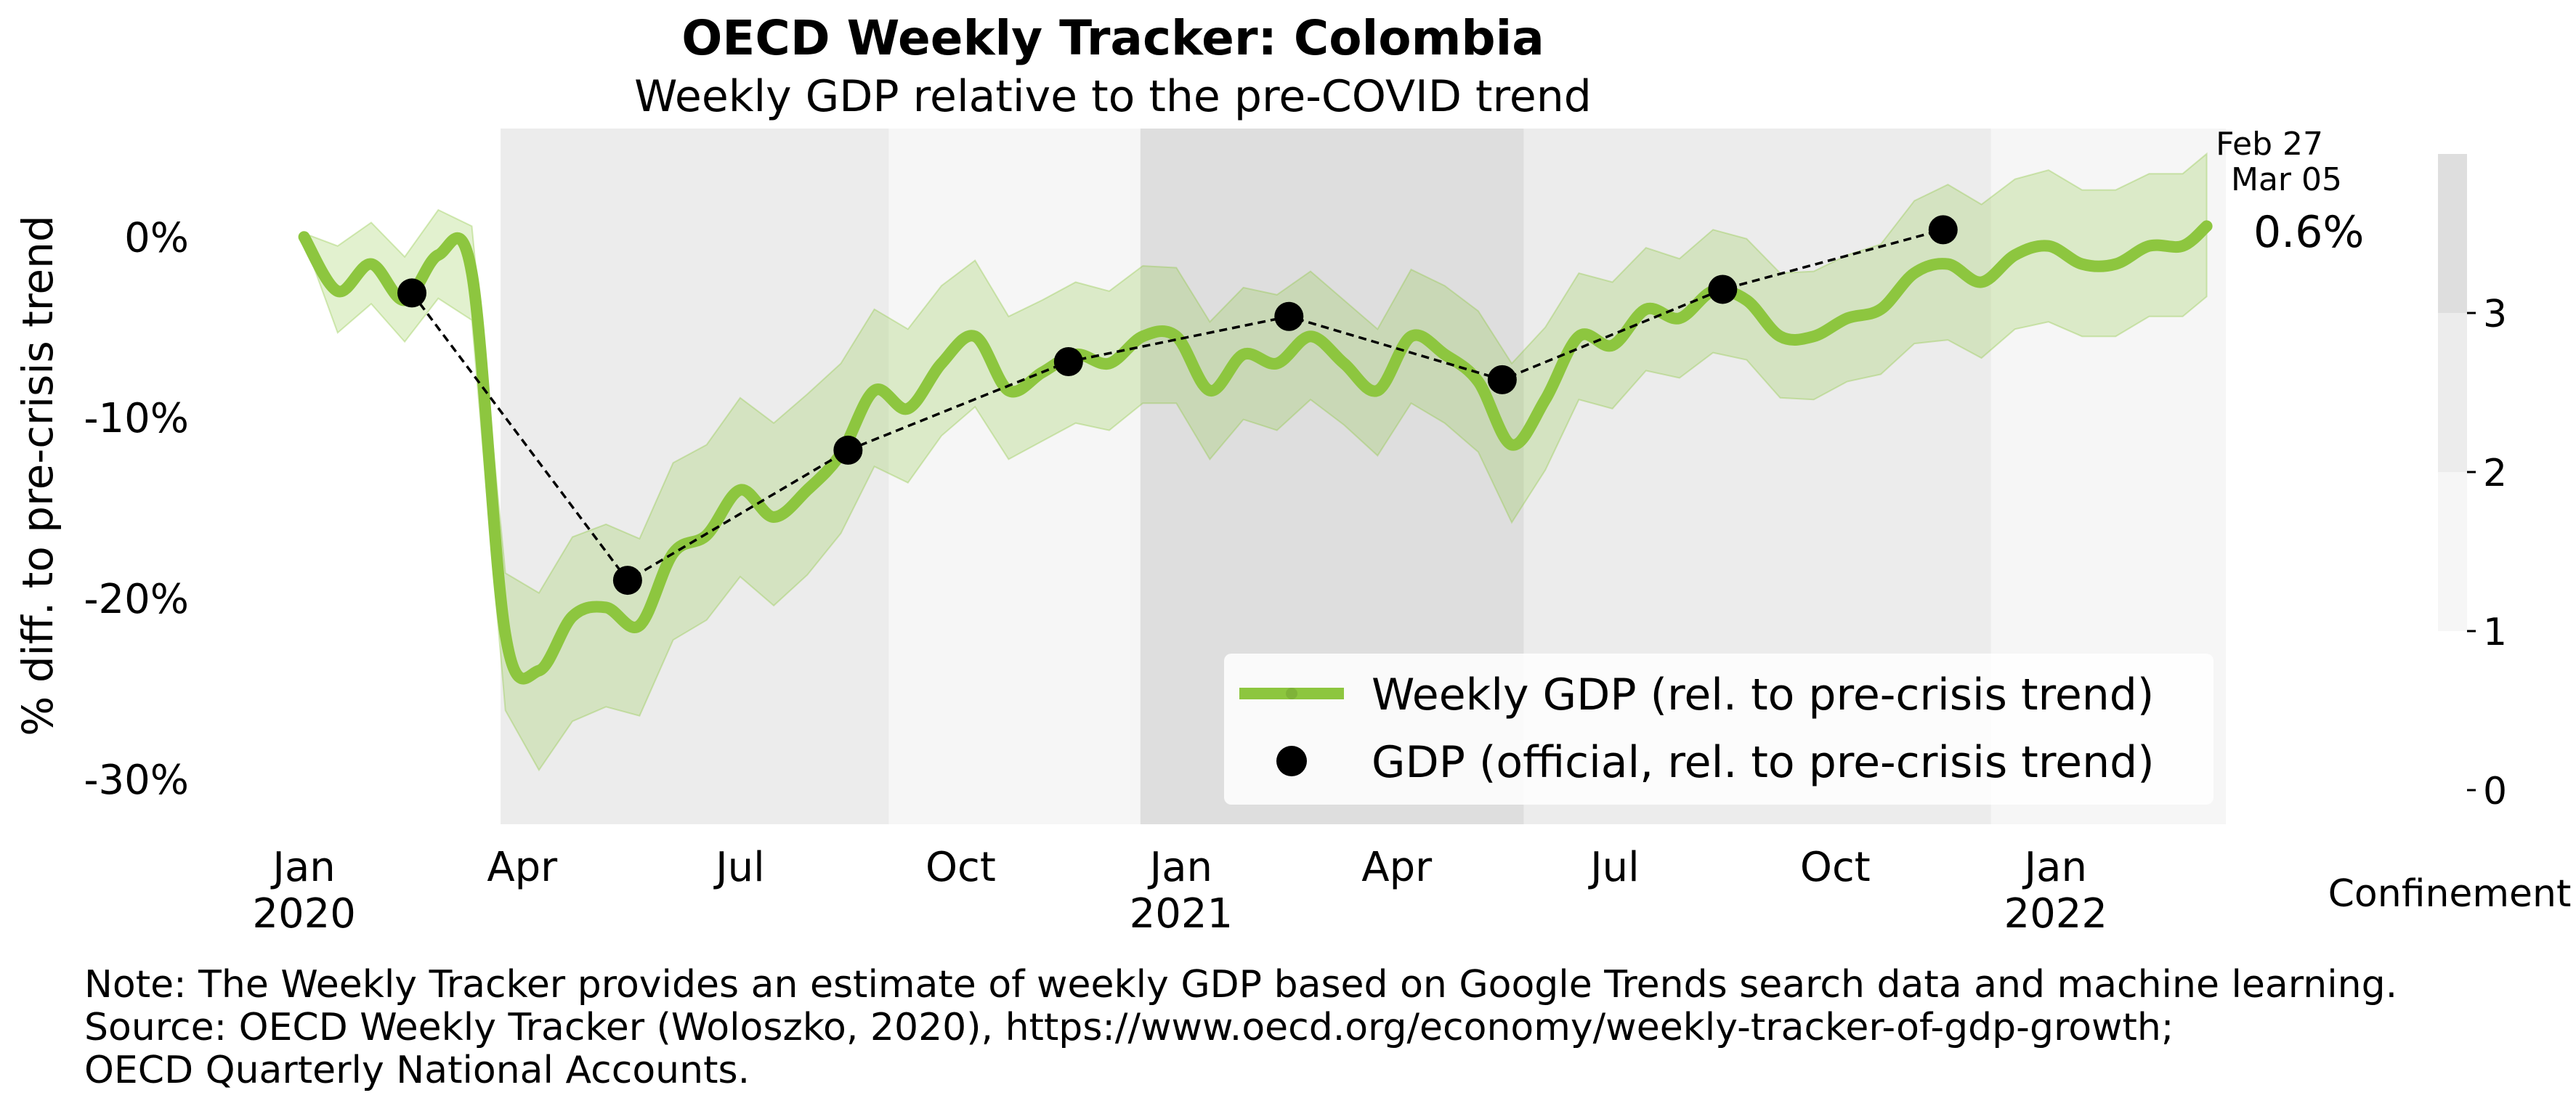 This screenshot has height=1114, width=2576. I want to click on legend-label-official-gdp: GDP (official, rel. to pre-crisis trend), so click(1763, 762).